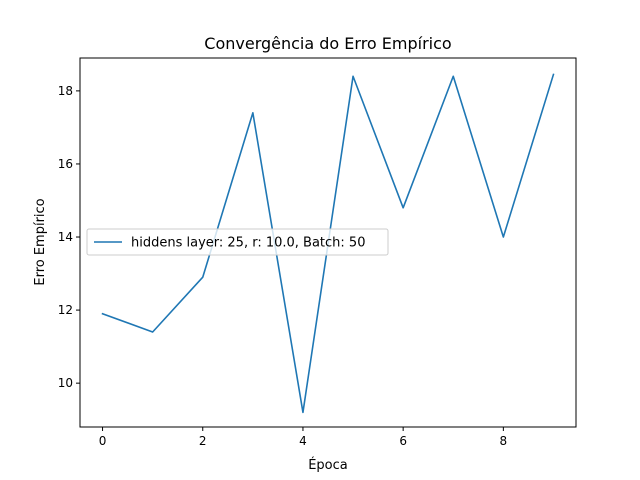 This screenshot has height=480, width=640. Describe the element at coordinates (65, 383) in the screenshot. I see `y-tick-label: 10` at that location.